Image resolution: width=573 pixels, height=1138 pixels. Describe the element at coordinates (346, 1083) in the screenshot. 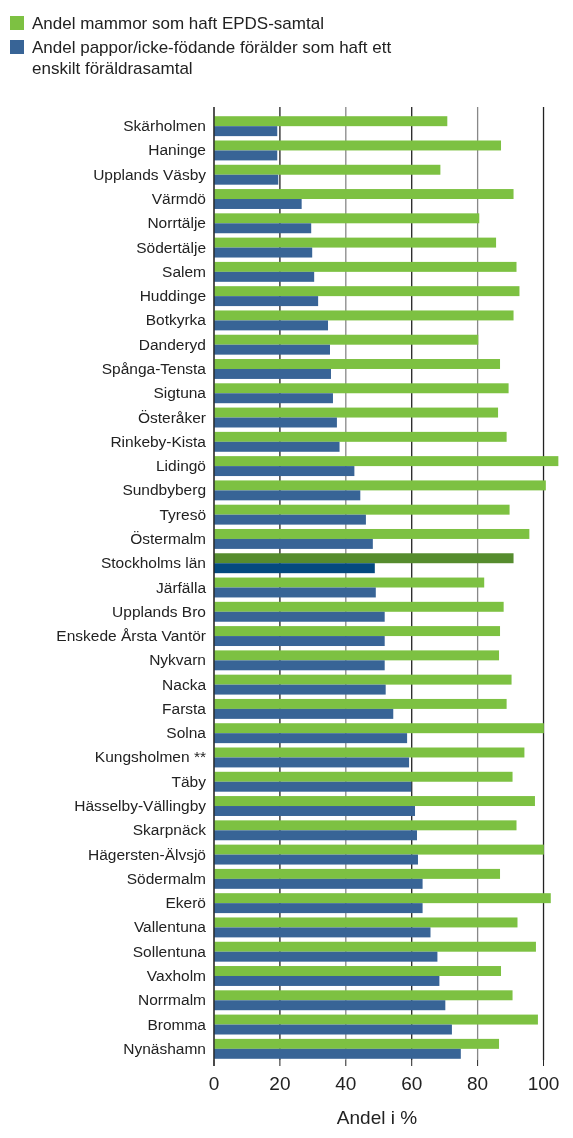

I see `x-tick-label: 40` at that location.